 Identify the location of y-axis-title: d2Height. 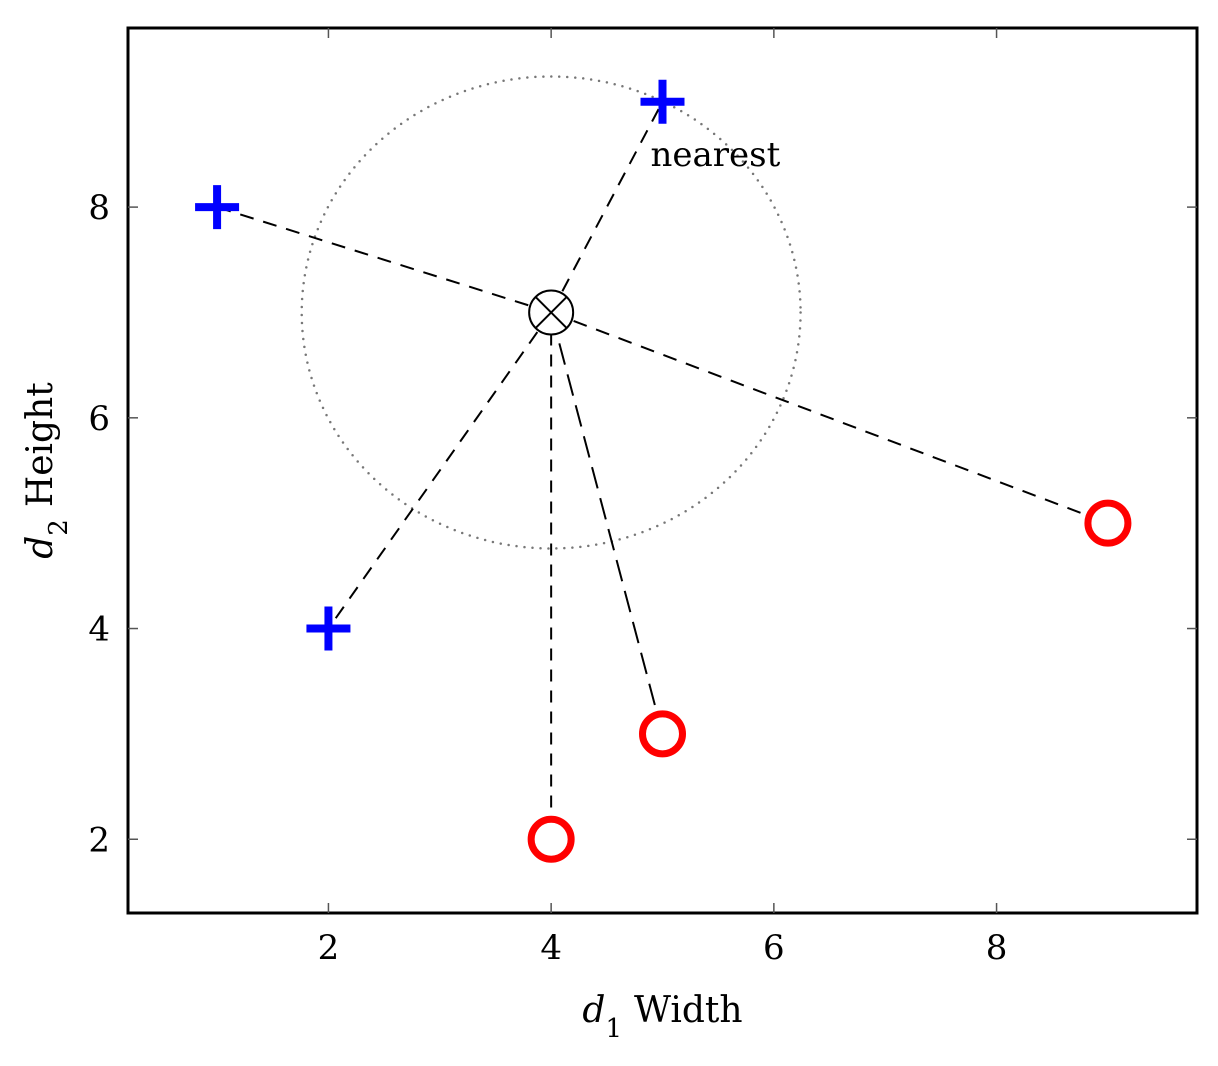
(47, 470).